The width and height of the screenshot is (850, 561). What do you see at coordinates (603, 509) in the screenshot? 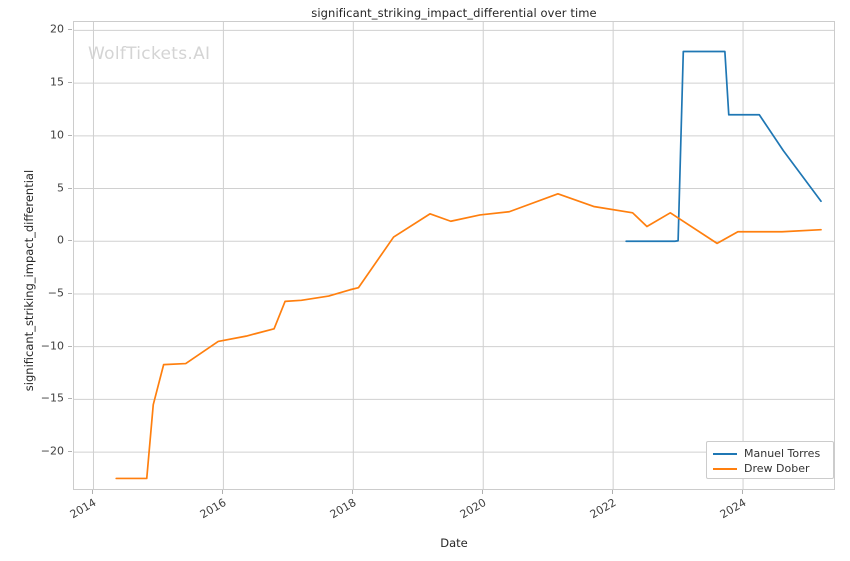
I see `x-tick-label: 2022` at bounding box center [603, 509].